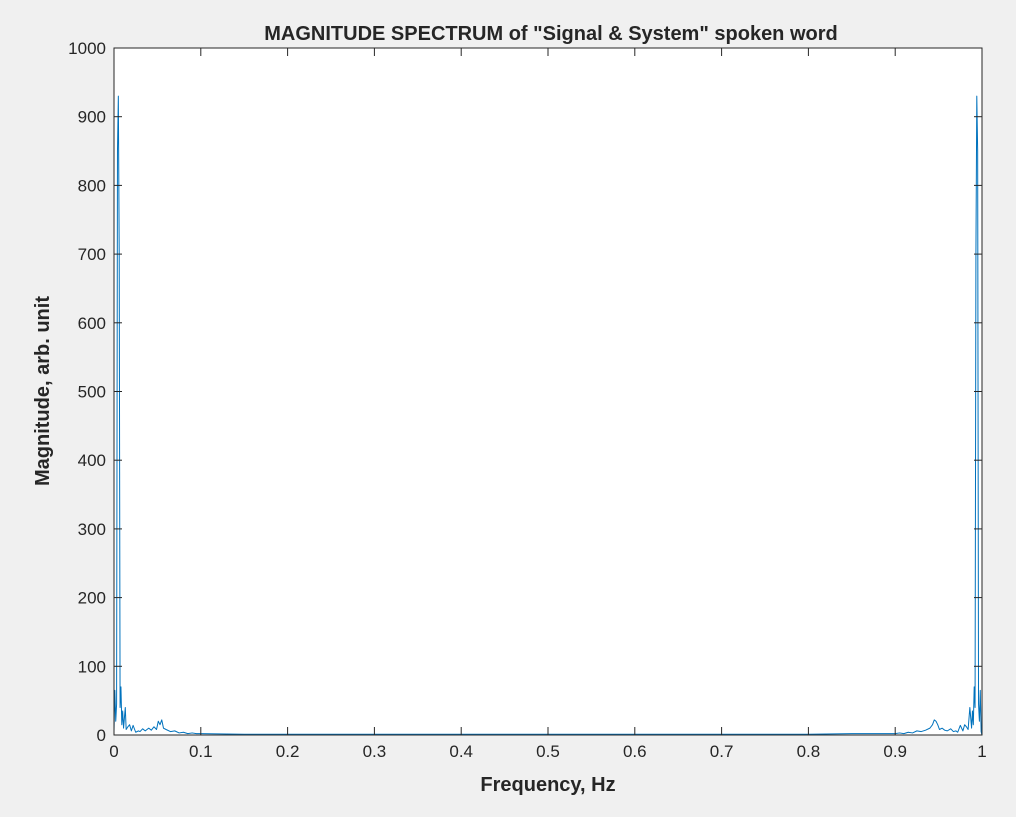 The height and width of the screenshot is (817, 1016). What do you see at coordinates (92, 598) in the screenshot?
I see `y-tick-label: 200` at bounding box center [92, 598].